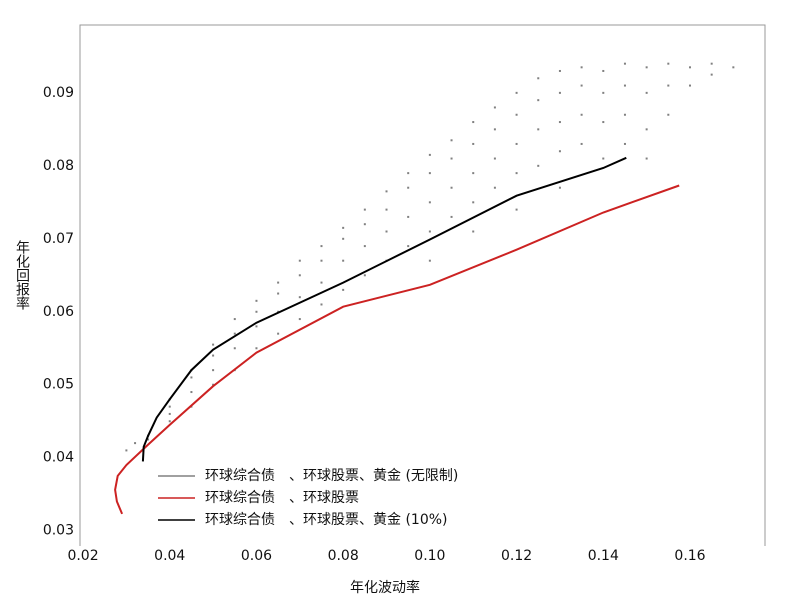  What do you see at coordinates (689, 556) in the screenshot?
I see `x-tick-label: 0.16` at bounding box center [689, 556].